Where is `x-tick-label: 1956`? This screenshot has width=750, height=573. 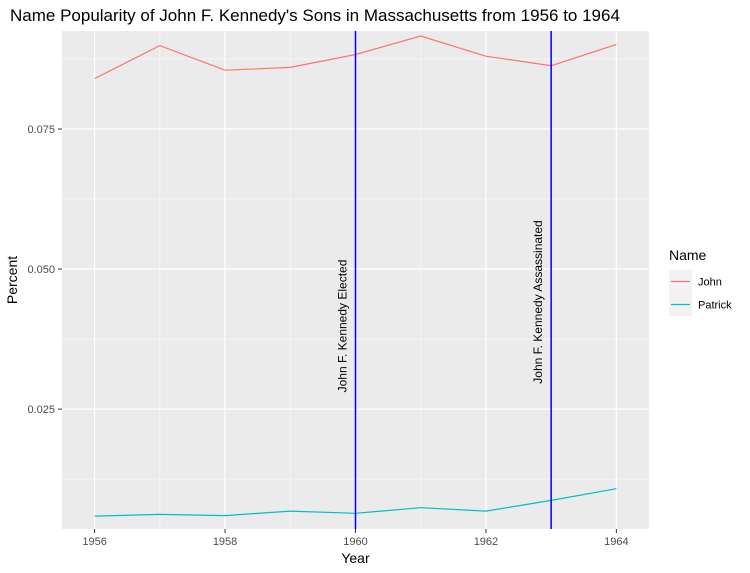 x-tick-label: 1956 is located at coordinates (94, 542).